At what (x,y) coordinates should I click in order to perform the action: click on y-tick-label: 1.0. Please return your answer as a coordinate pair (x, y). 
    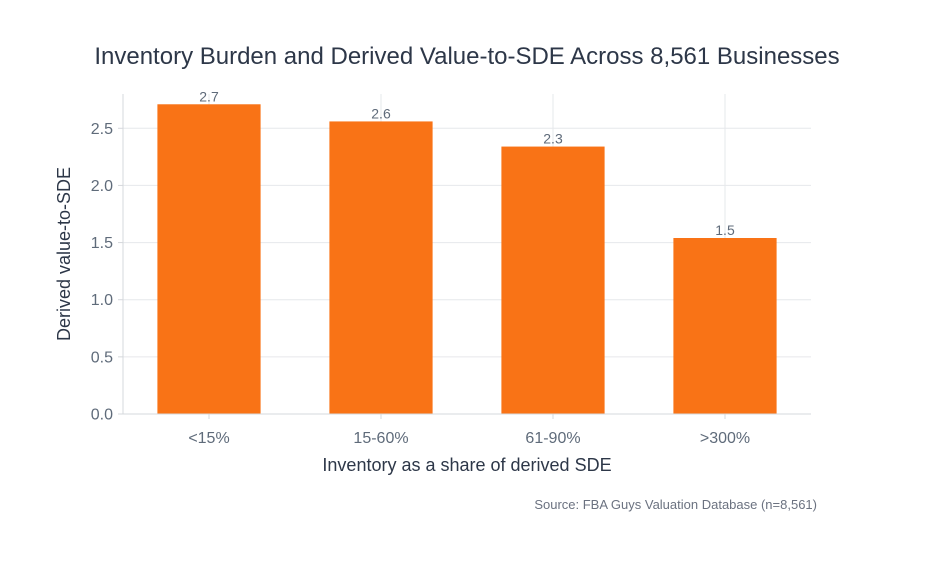
    Looking at the image, I should click on (102, 300).